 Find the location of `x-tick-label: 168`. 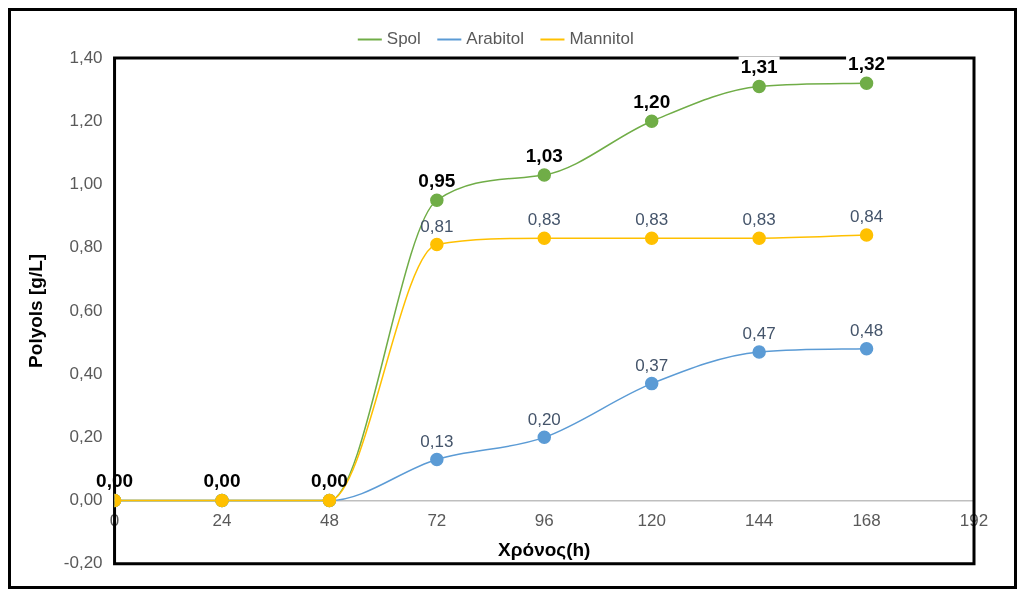

x-tick-label: 168 is located at coordinates (866, 521).